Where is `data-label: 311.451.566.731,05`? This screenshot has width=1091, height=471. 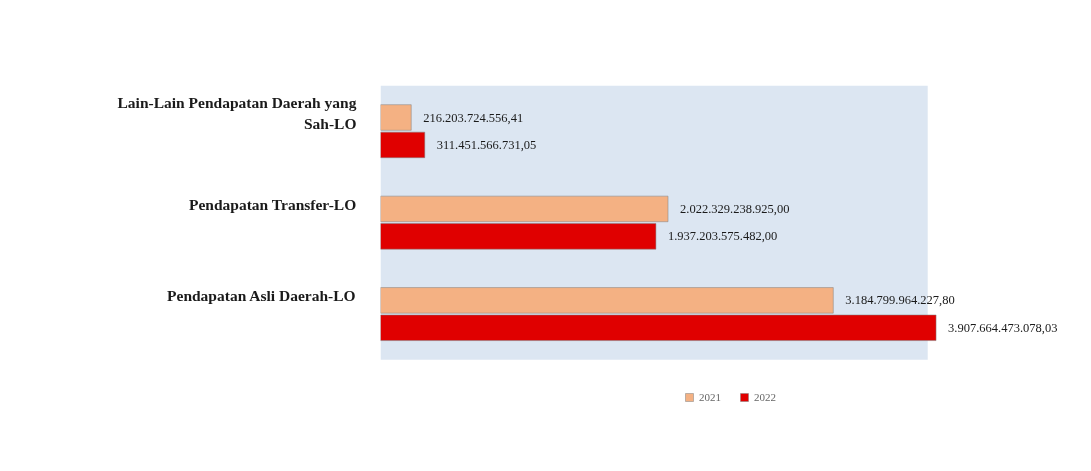
data-label: 311.451.566.731,05 is located at coordinates (486, 144).